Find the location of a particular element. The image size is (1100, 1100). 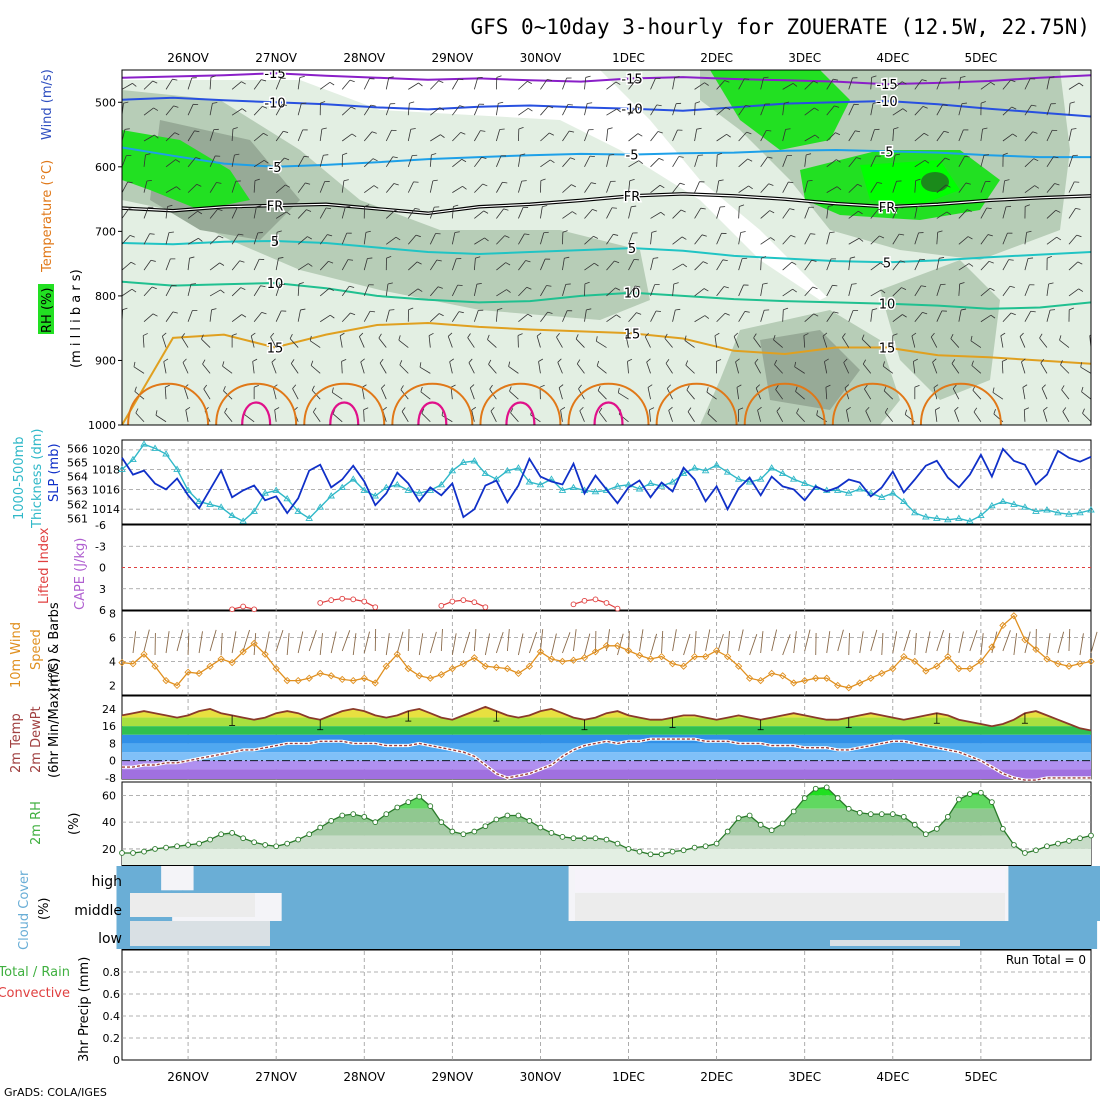

lifted-index-label: Lifted Index is located at coordinates (44, 565).